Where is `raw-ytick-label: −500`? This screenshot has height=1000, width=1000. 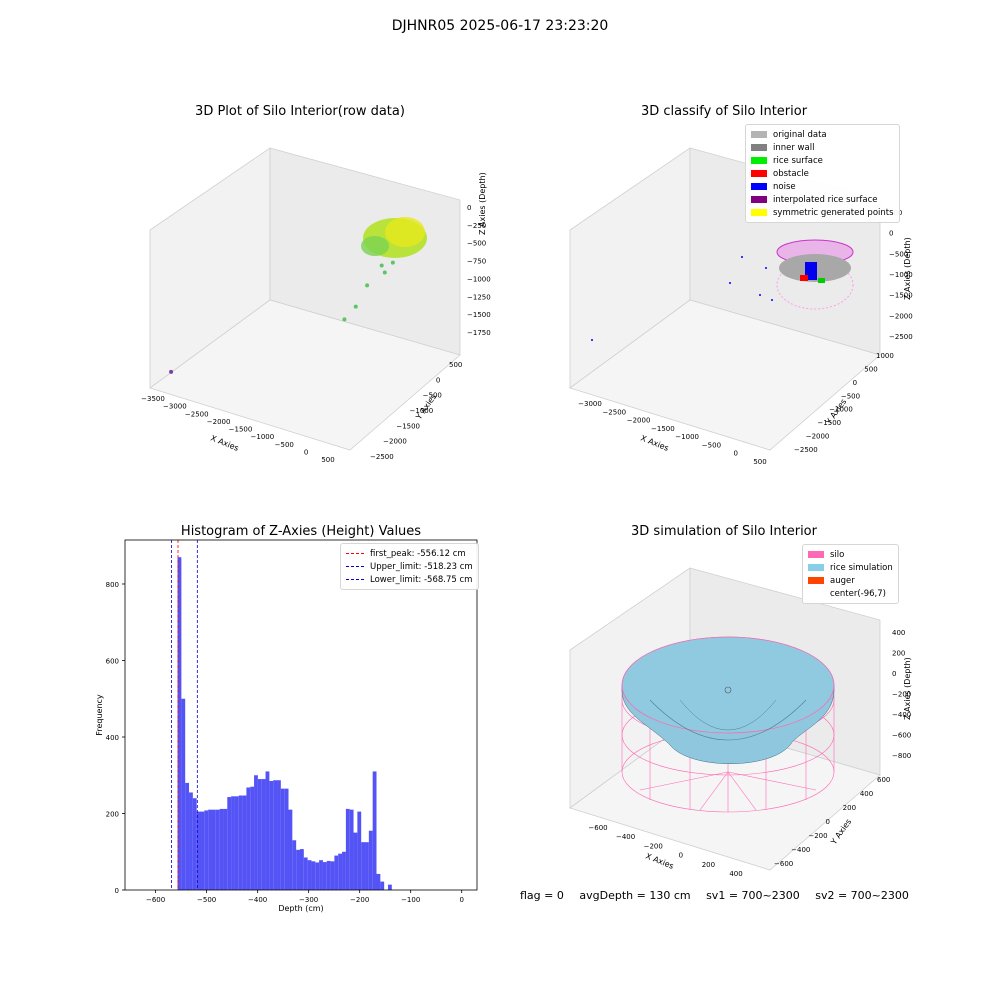 raw-ytick-label: −500 is located at coordinates (432, 396).